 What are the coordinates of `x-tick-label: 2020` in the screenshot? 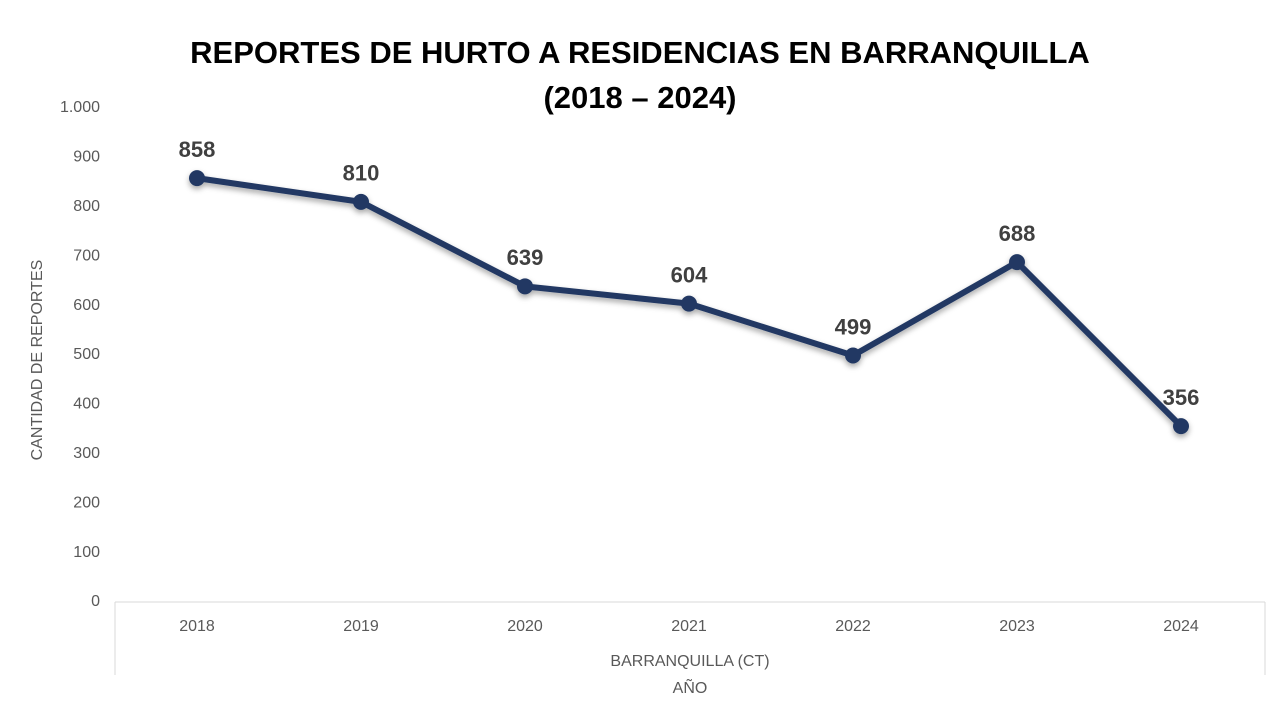 It's located at (525, 626).